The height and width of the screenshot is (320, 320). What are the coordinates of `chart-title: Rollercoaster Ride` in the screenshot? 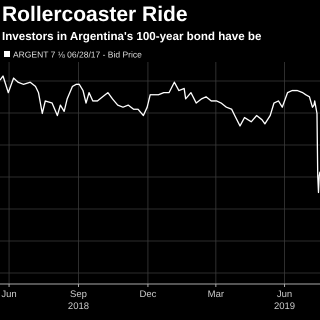 It's located at (95, 14).